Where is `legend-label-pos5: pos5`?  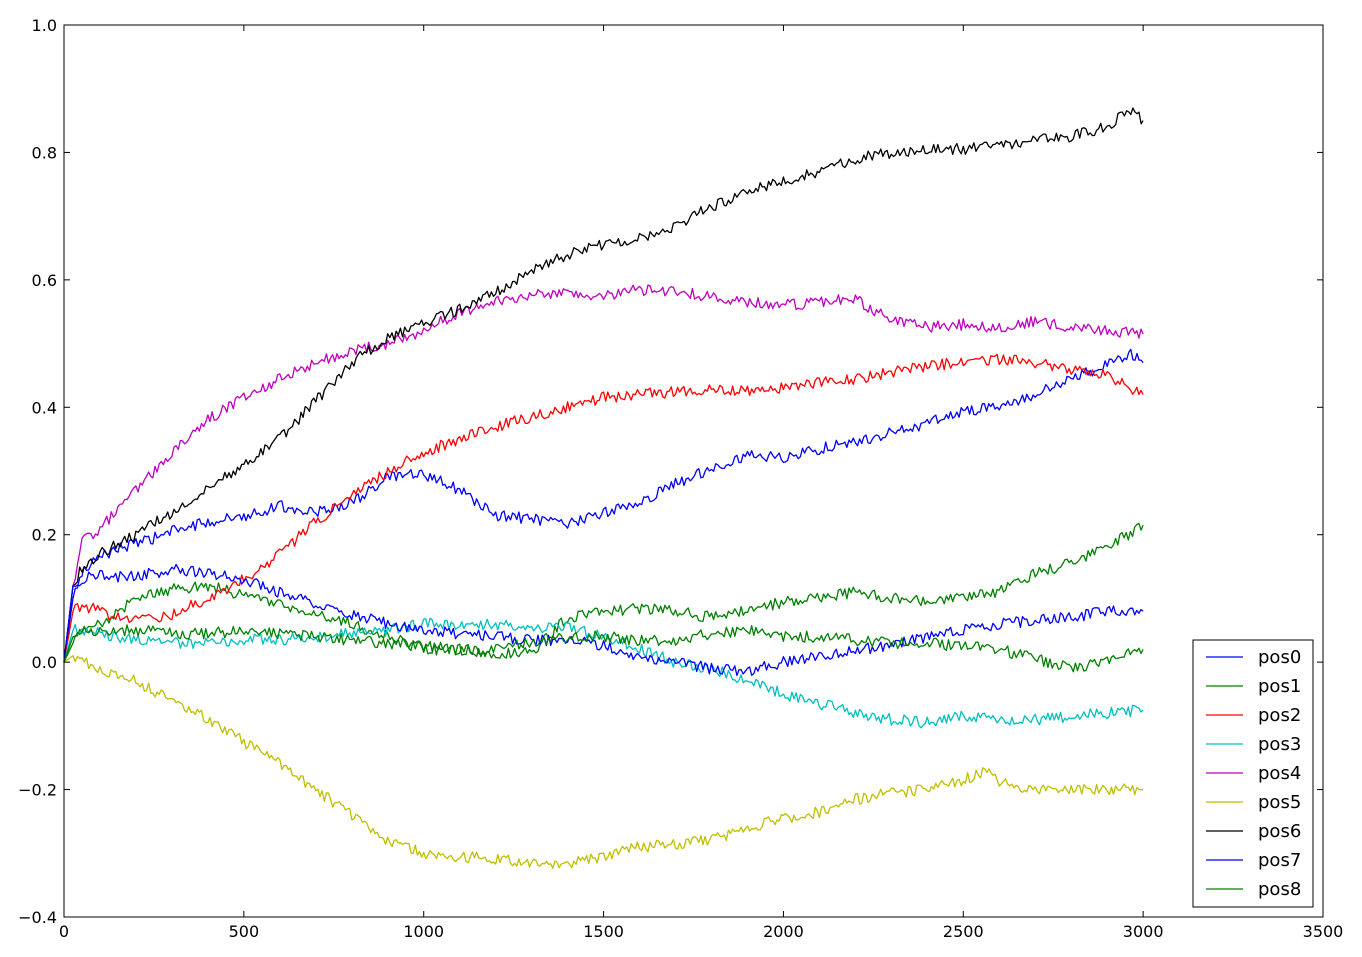
legend-label-pos5: pos5 is located at coordinates (1279, 802).